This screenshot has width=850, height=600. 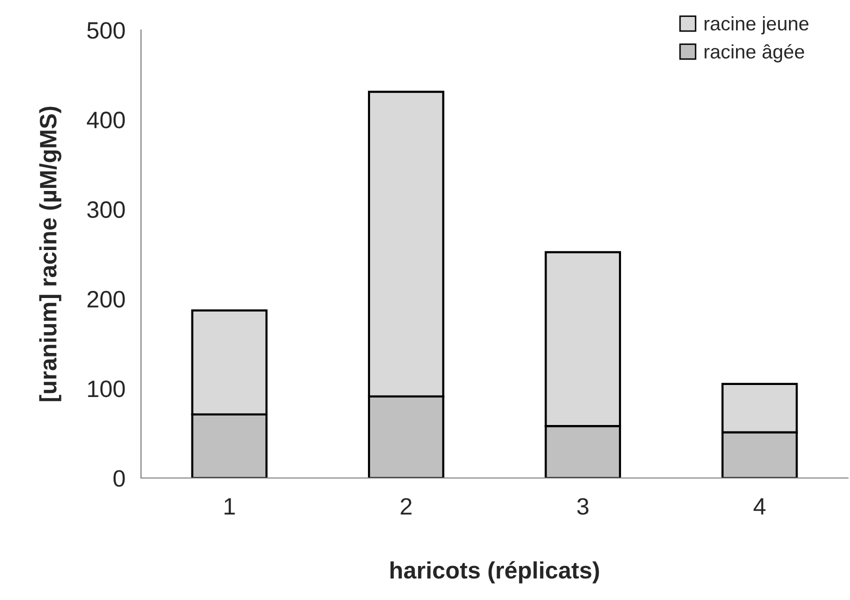 I want to click on x-tick-label: 1, so click(x=229, y=506).